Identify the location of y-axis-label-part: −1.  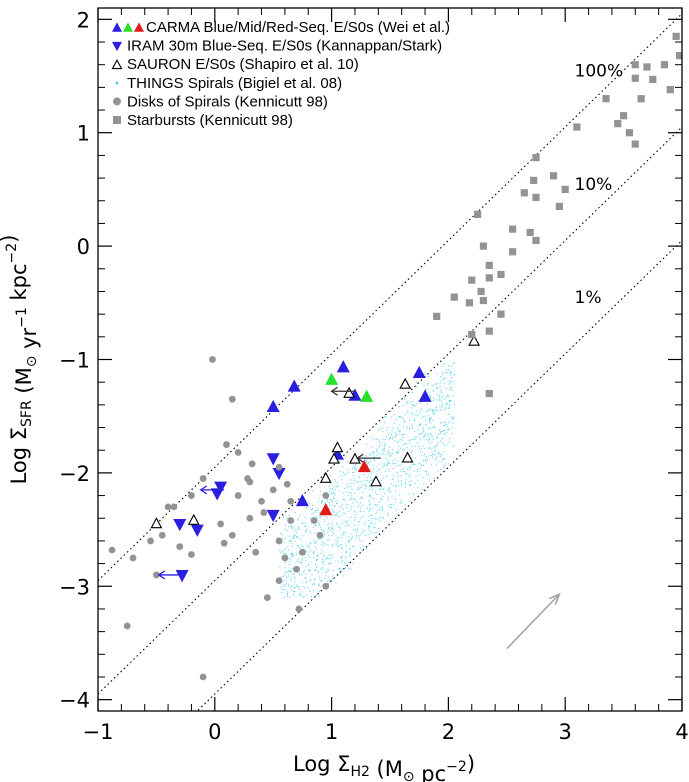
(22, 317).